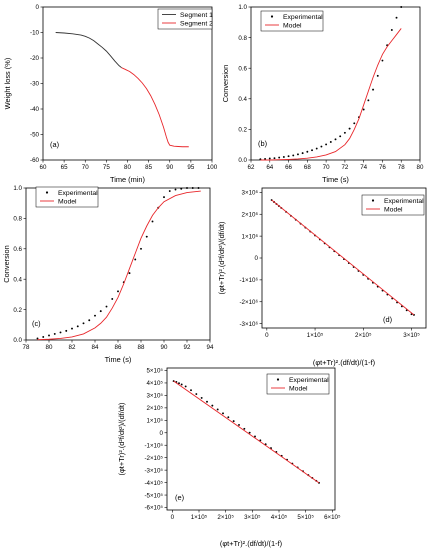 This screenshot has width=447, height=550. Describe the element at coordinates (279, 517) in the screenshot. I see `x-tick-label: 4×10⁵` at that location.